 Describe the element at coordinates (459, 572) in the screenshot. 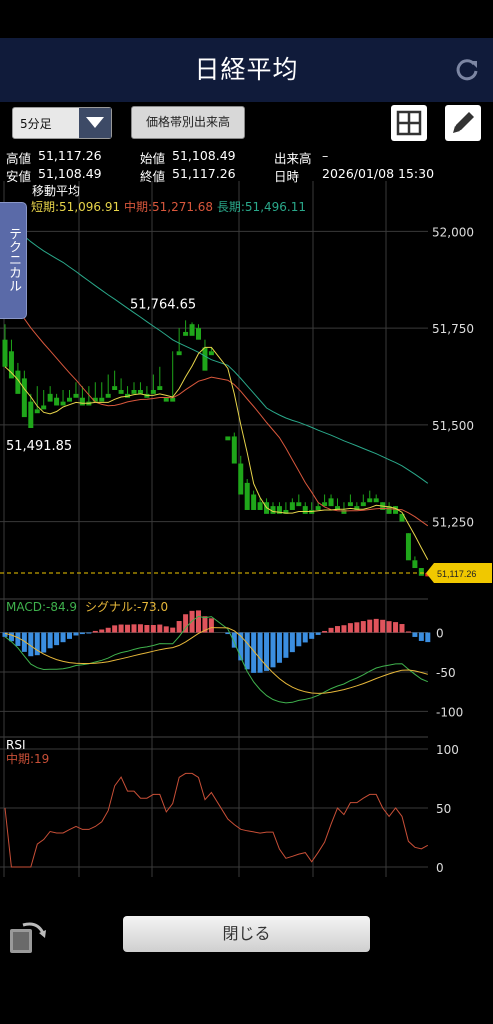

I see `current-price-flag` at that location.